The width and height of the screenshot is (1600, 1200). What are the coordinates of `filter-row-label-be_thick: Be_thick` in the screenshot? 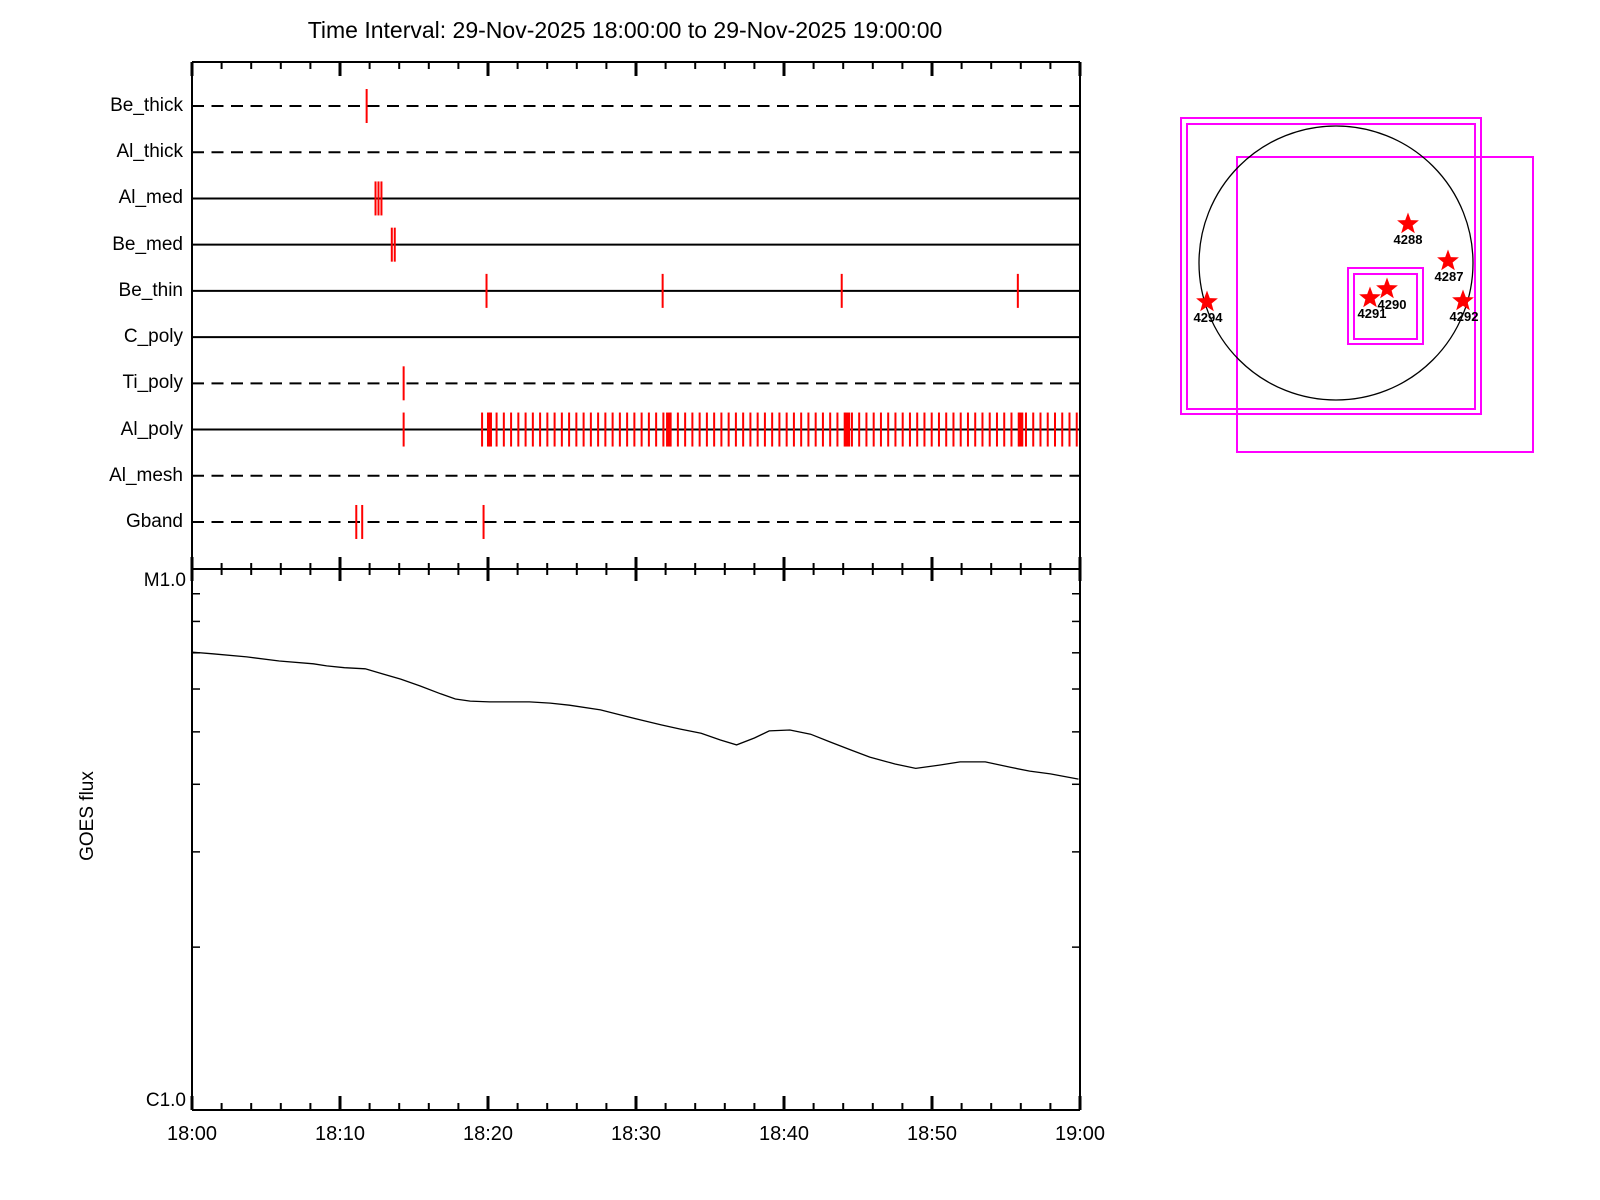 It's located at (146, 105).